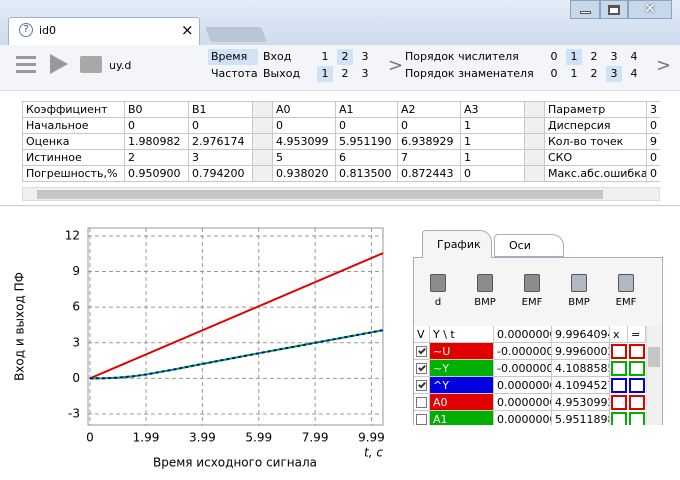 This screenshot has height=480, width=680. What do you see at coordinates (76, 307) in the screenshot?
I see `y-tick-label: 6` at bounding box center [76, 307].